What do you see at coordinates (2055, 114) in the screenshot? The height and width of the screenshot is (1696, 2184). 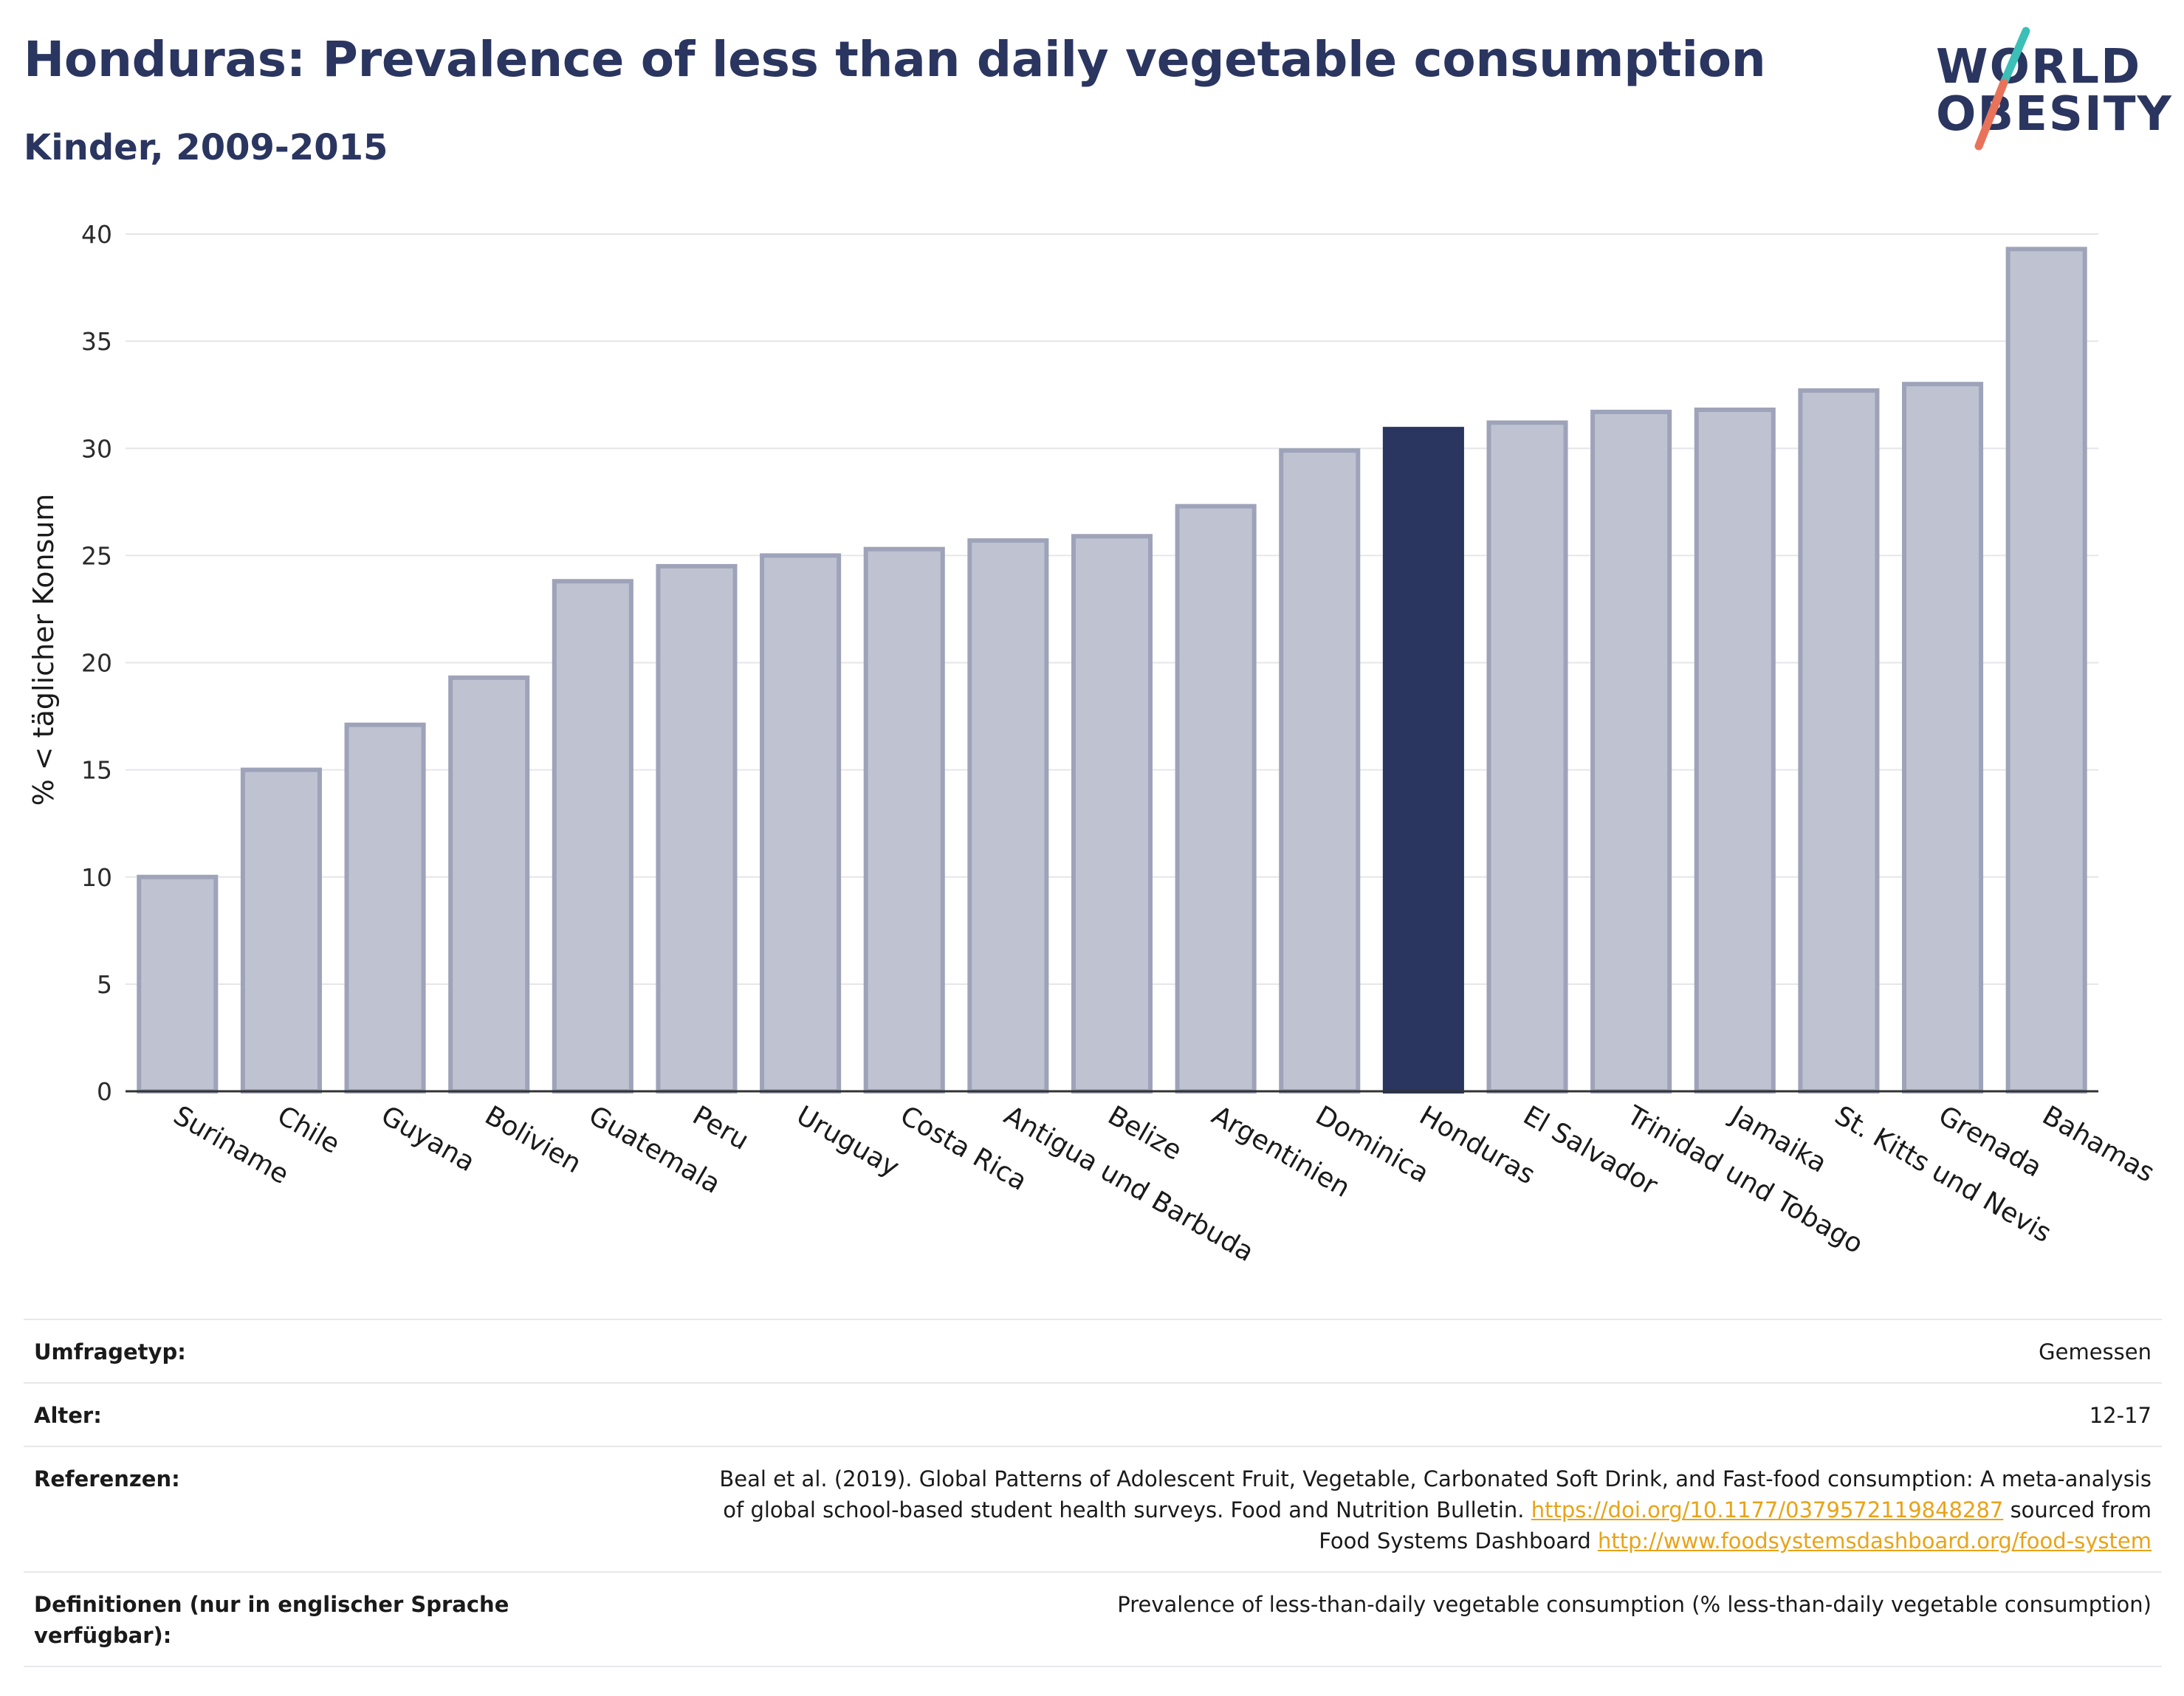 I see `logo-line-2: OBESITY` at bounding box center [2055, 114].